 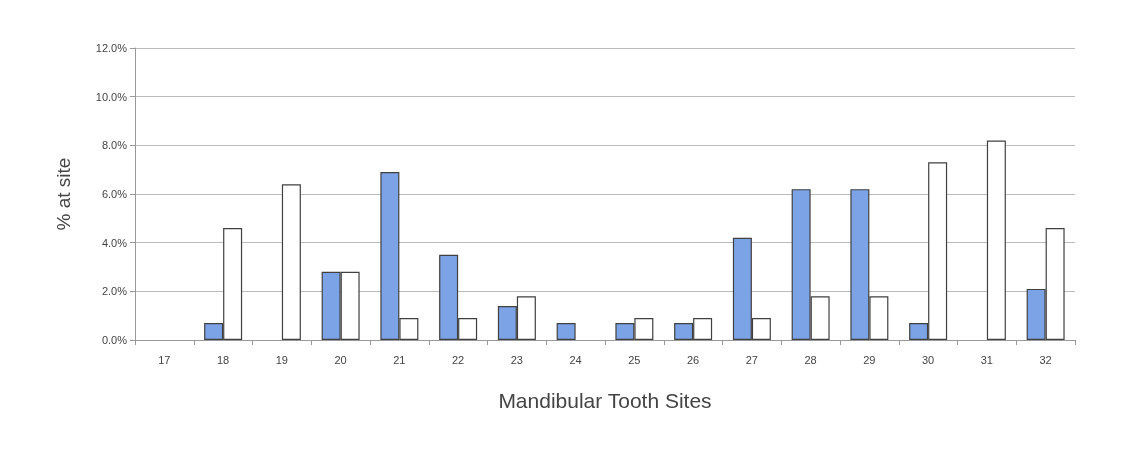 I want to click on x-tick-label: 29, so click(x=869, y=359).